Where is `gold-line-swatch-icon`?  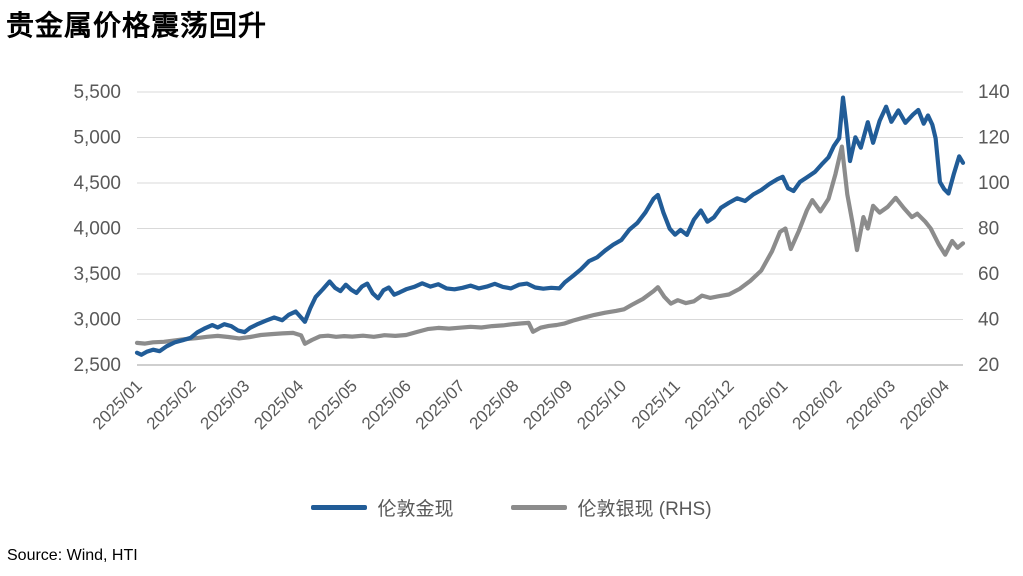 gold-line-swatch-icon is located at coordinates (339, 507).